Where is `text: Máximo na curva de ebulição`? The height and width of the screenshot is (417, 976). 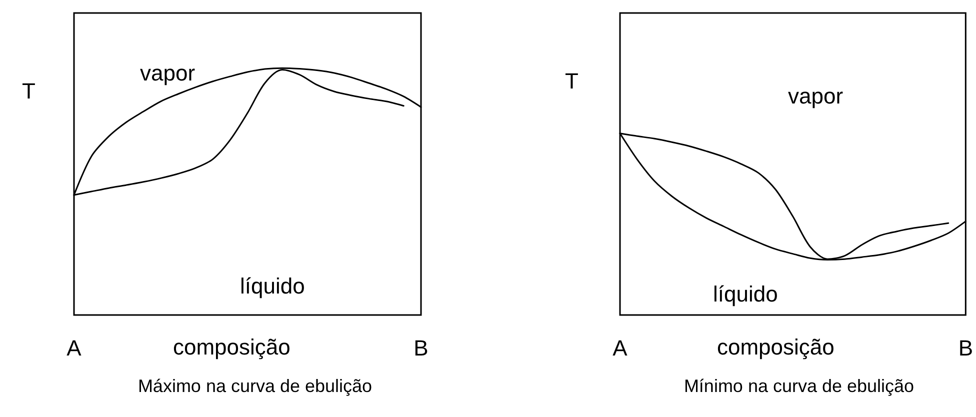
text: Máximo na curva de ebulição is located at coordinates (255, 386).